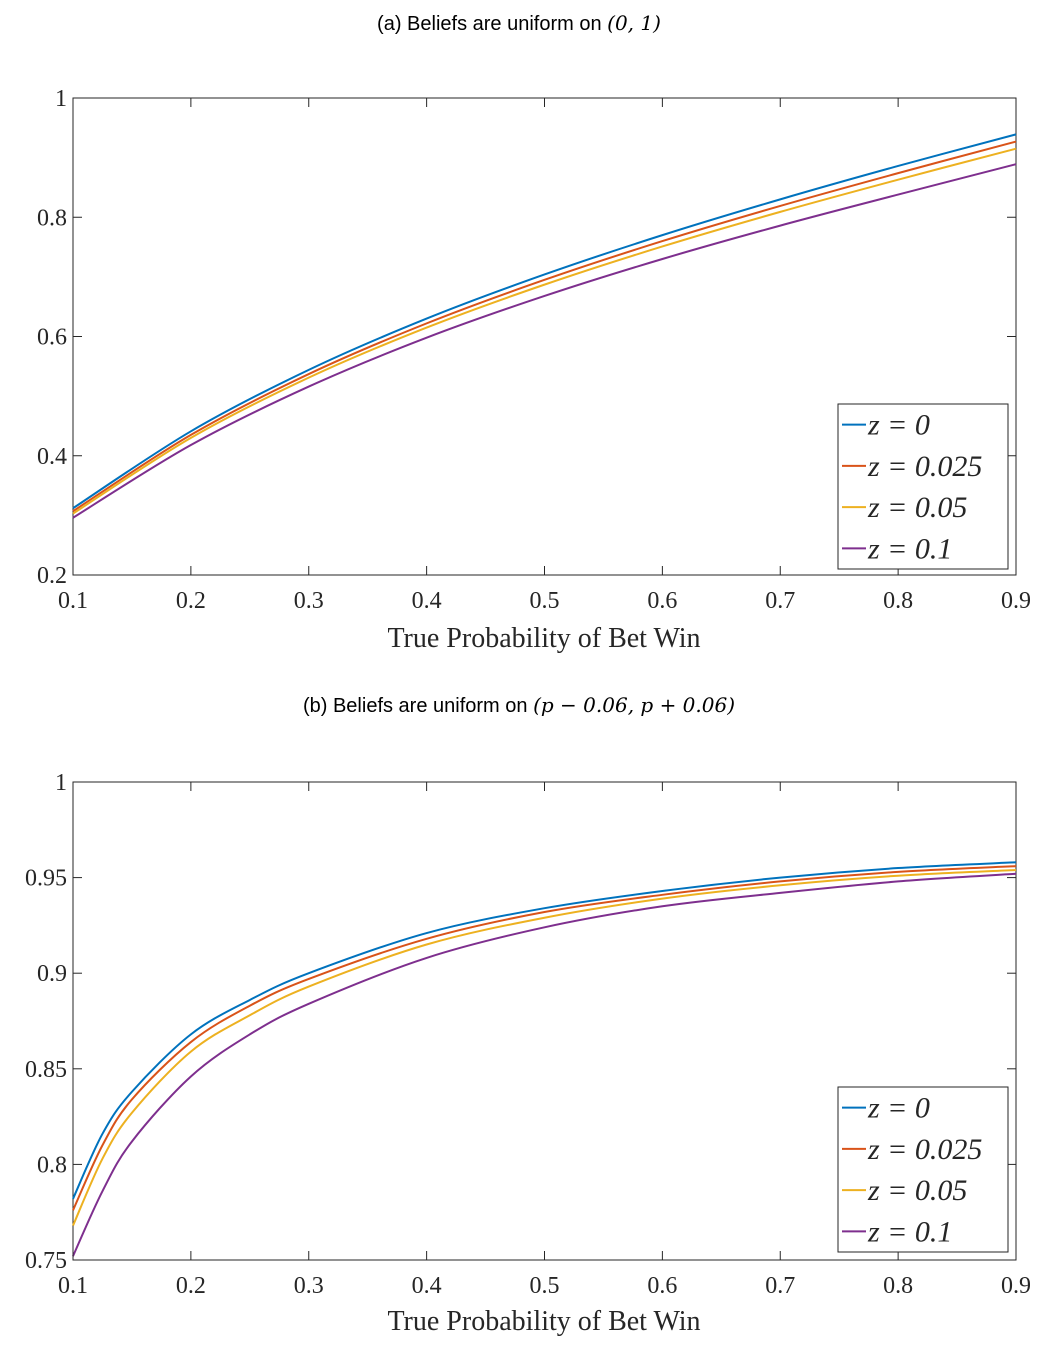 The width and height of the screenshot is (1039, 1345). I want to click on chart-title: (a) Beliefs are uniform on (0, 1), so click(519, 23).